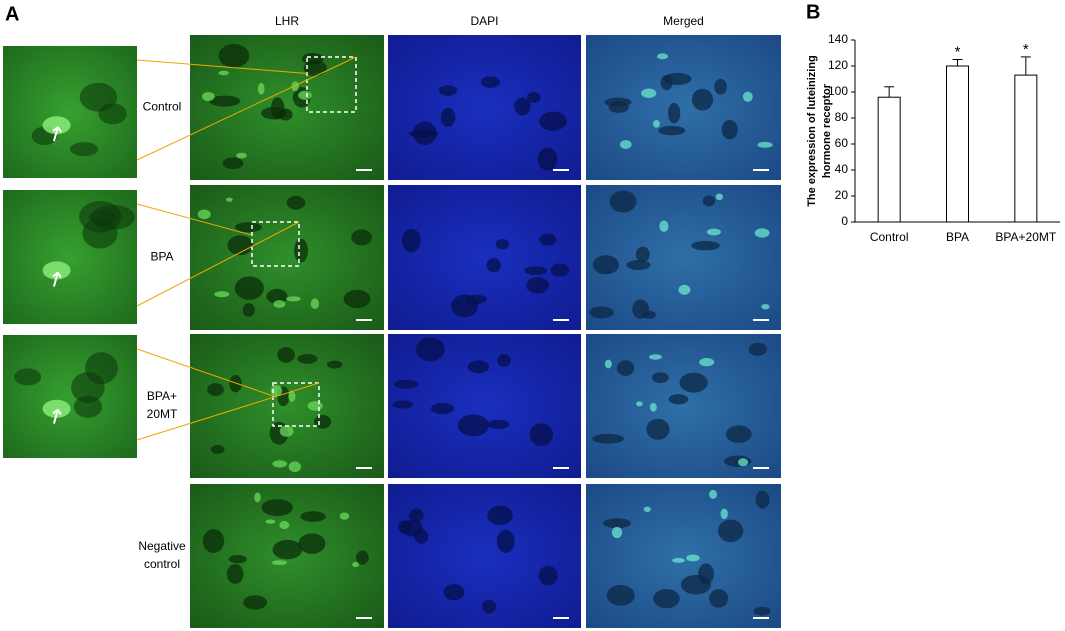  I want to click on row-label: BPA, so click(161, 257).